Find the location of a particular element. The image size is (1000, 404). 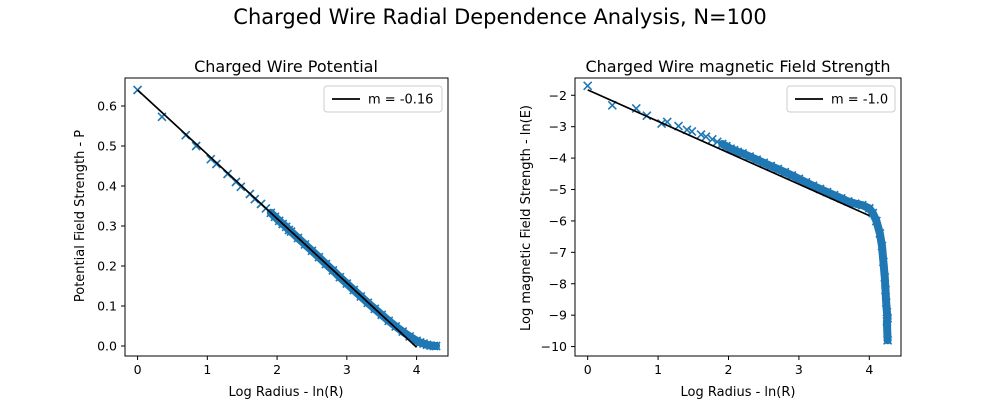

legend: m = -1.0 is located at coordinates (841, 99).